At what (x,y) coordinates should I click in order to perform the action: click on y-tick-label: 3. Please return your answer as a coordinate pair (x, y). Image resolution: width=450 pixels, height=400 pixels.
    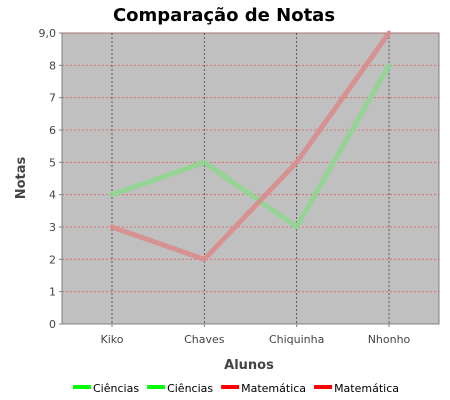
    Looking at the image, I should click on (52, 227).